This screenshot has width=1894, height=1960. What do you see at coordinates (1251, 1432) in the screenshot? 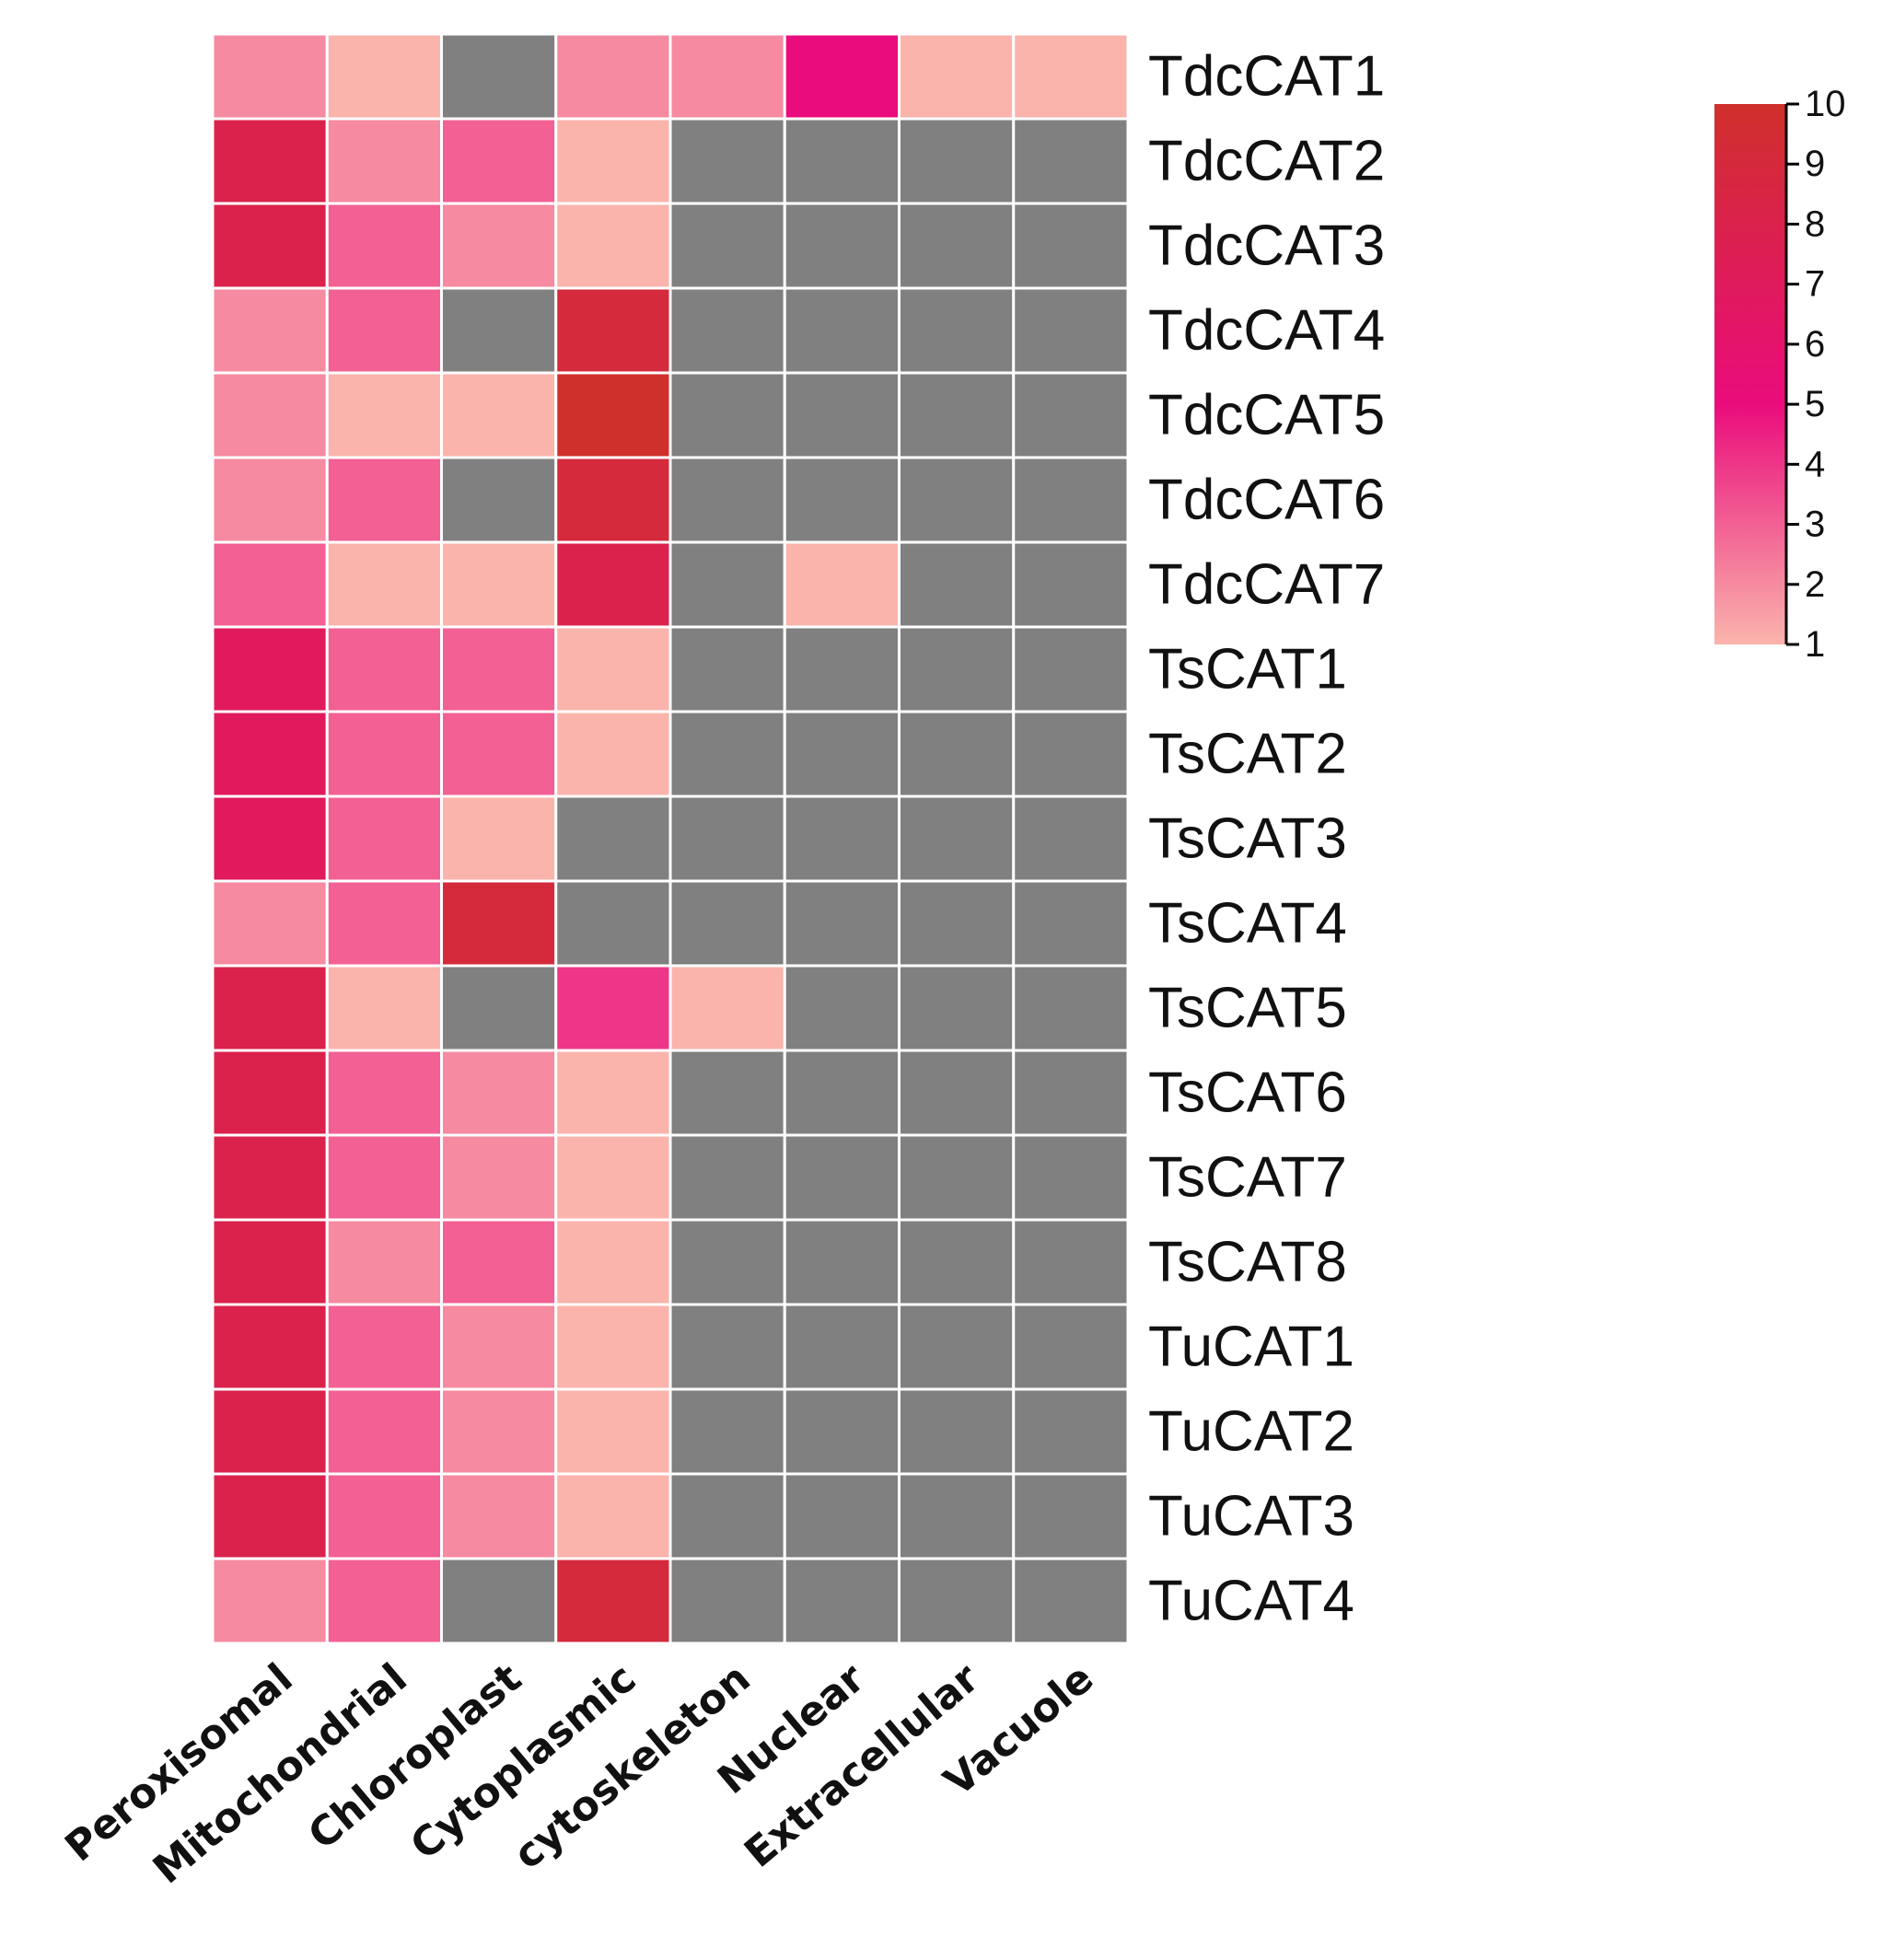
I see `row-label: TuCAT2` at bounding box center [1251, 1432].